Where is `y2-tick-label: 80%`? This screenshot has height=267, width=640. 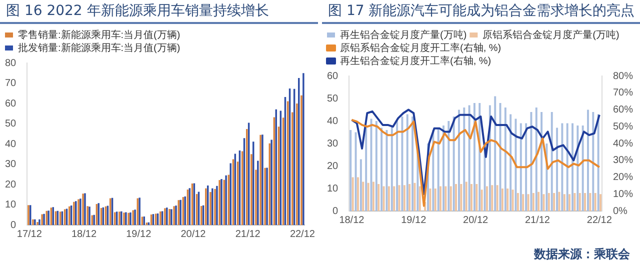 y2-tick-label: 80% is located at coordinates (623, 76).